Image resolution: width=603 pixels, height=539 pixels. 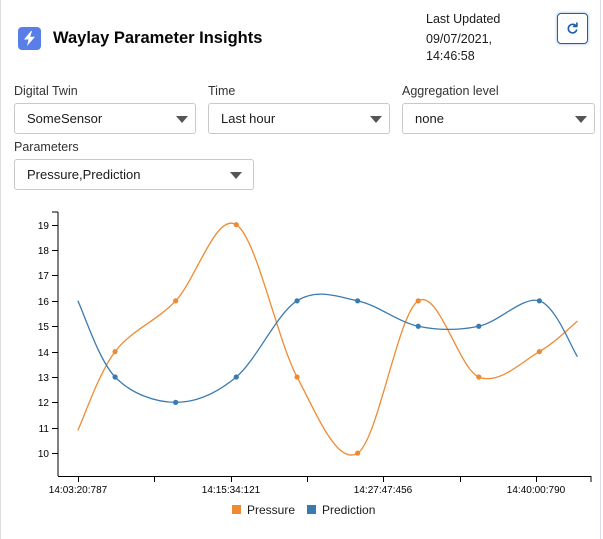 What do you see at coordinates (65, 118) in the screenshot?
I see `digital-twin-value: SomeSensor` at bounding box center [65, 118].